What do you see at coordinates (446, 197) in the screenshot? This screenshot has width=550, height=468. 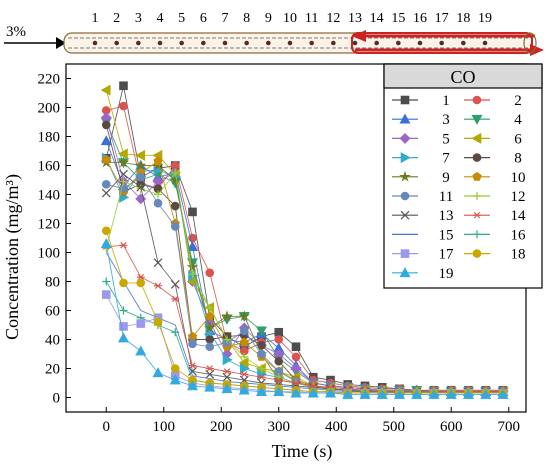 I see `legend-label: 11` at bounding box center [446, 197].